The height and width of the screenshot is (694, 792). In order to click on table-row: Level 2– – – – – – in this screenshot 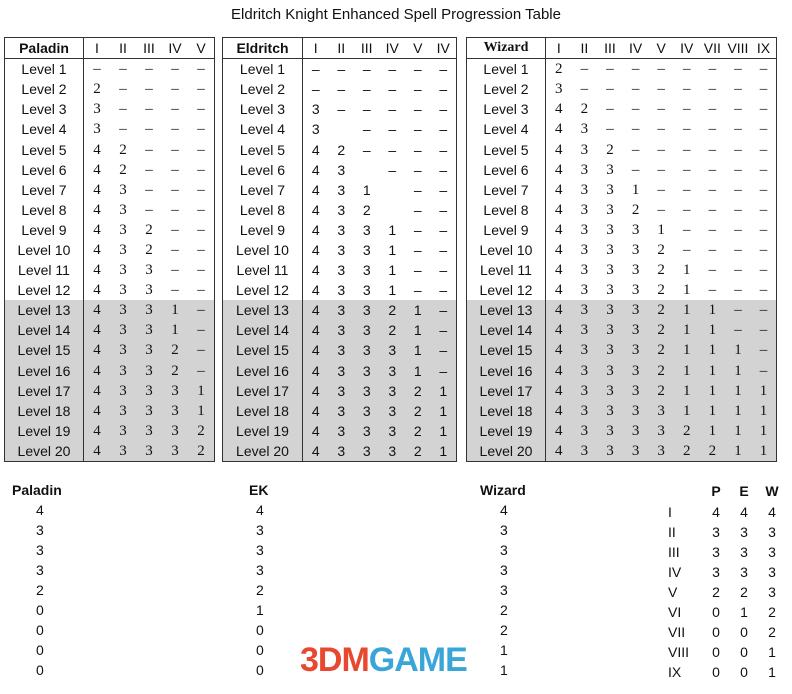, I will do `click(339, 89)`.